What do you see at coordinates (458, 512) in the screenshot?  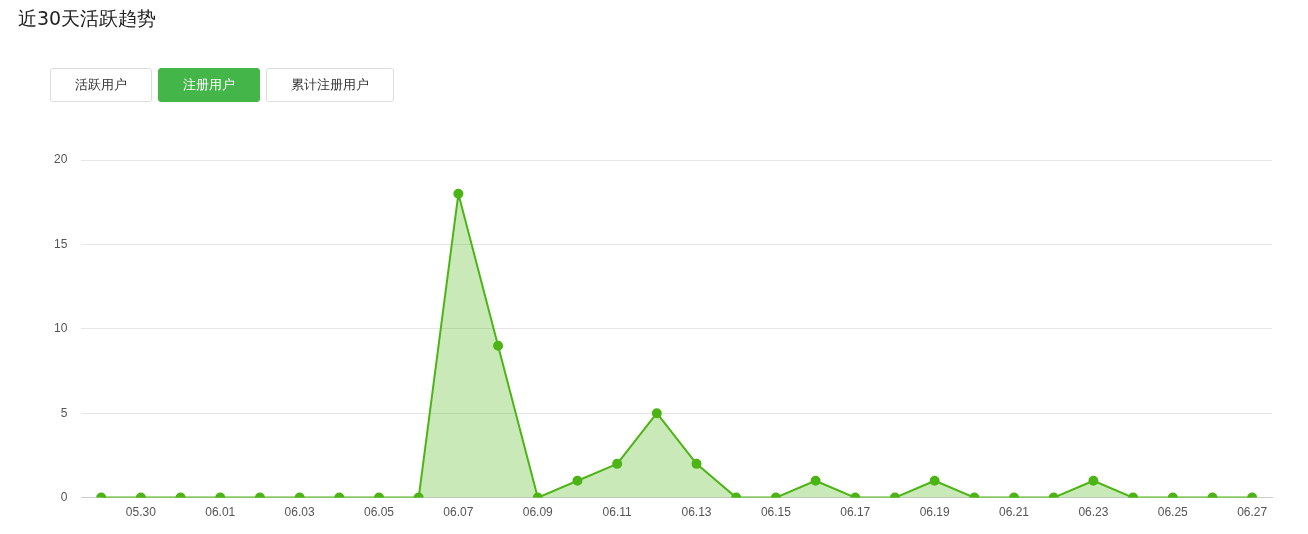 I see `x-tick-label: 06.07` at bounding box center [458, 512].